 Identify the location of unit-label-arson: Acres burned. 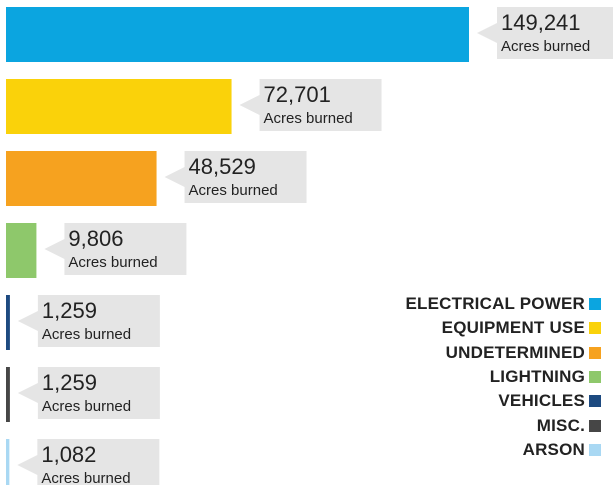
(85, 477).